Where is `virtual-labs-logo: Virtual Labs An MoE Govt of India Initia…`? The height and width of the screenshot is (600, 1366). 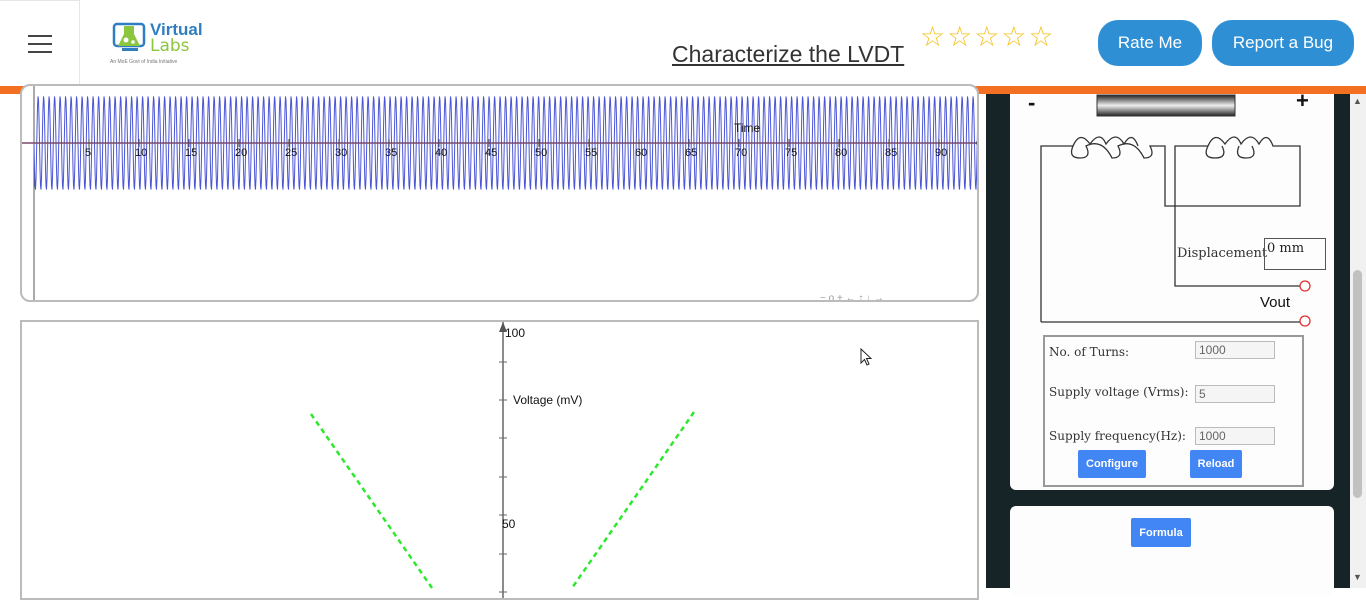
virtual-labs-logo: Virtual Labs An MoE Govt of India Initia… is located at coordinates (157, 42).